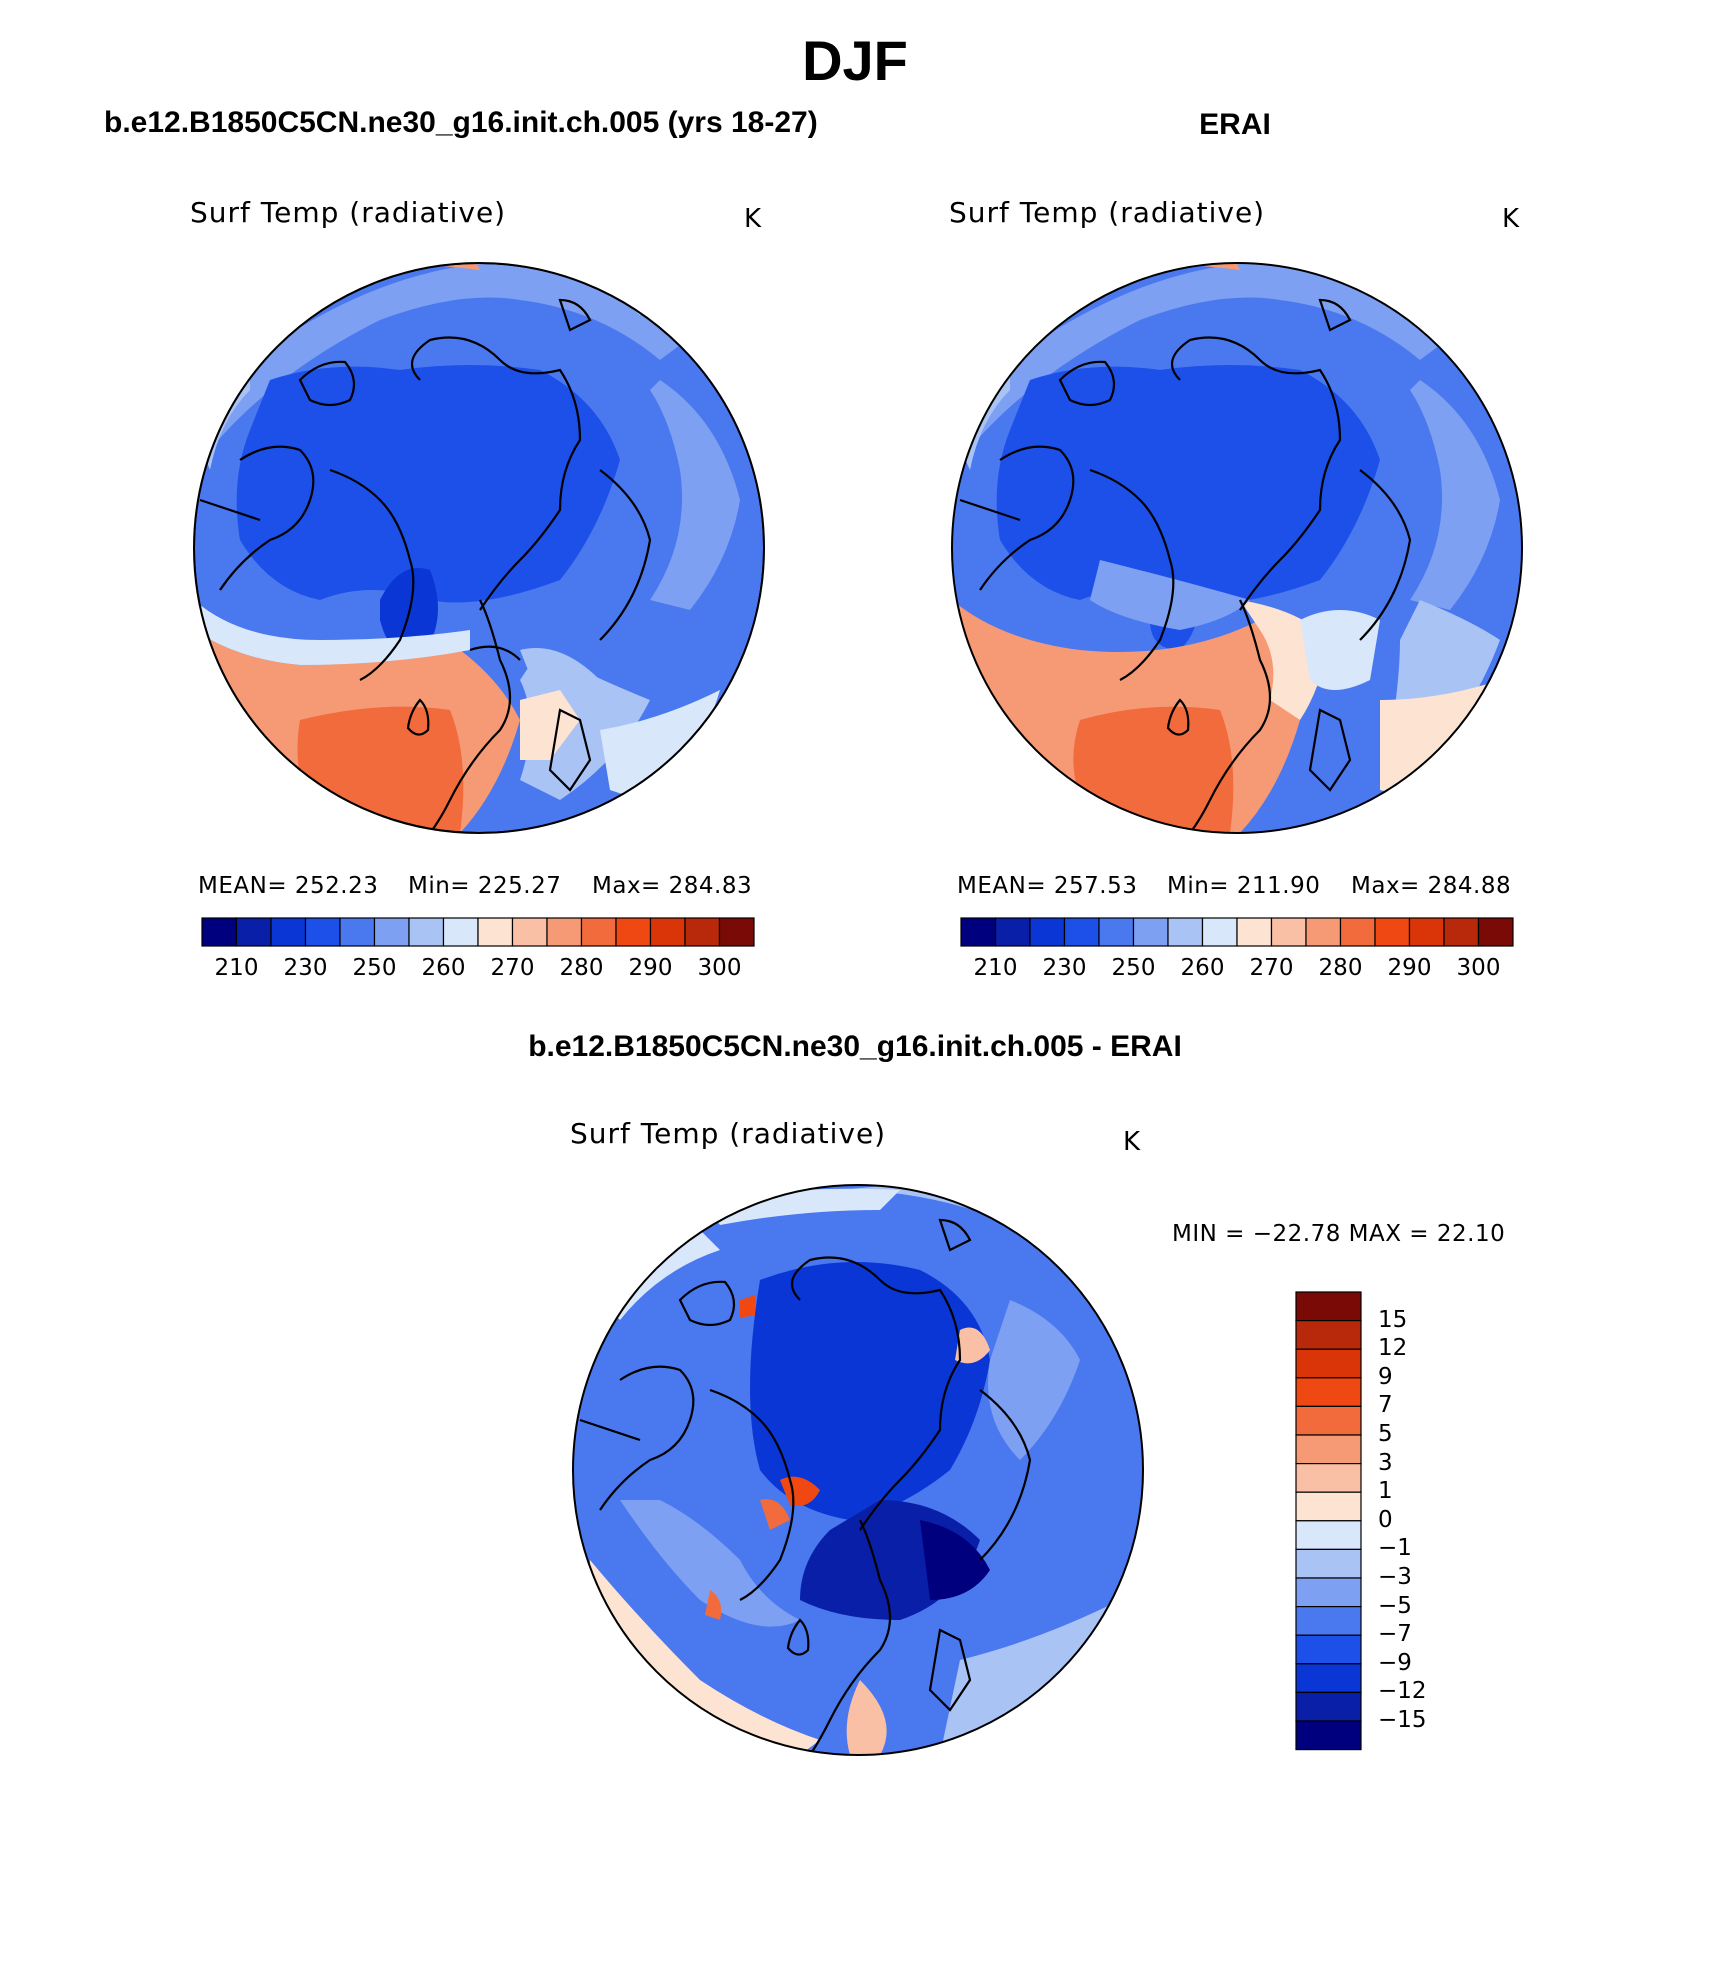 This screenshot has width=1710, height=1969. I want to click on model-colorbar-tick-label: 260, so click(443, 968).